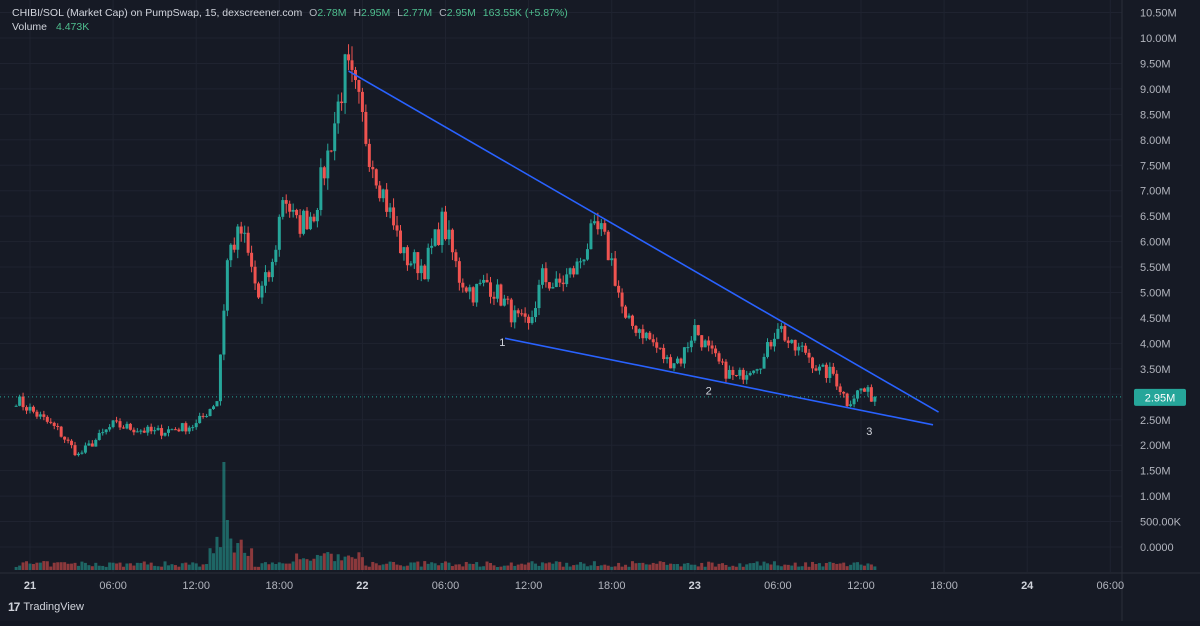  Describe the element at coordinates (1155, 294) in the screenshot. I see `price-tick-label: 5.00M` at that location.